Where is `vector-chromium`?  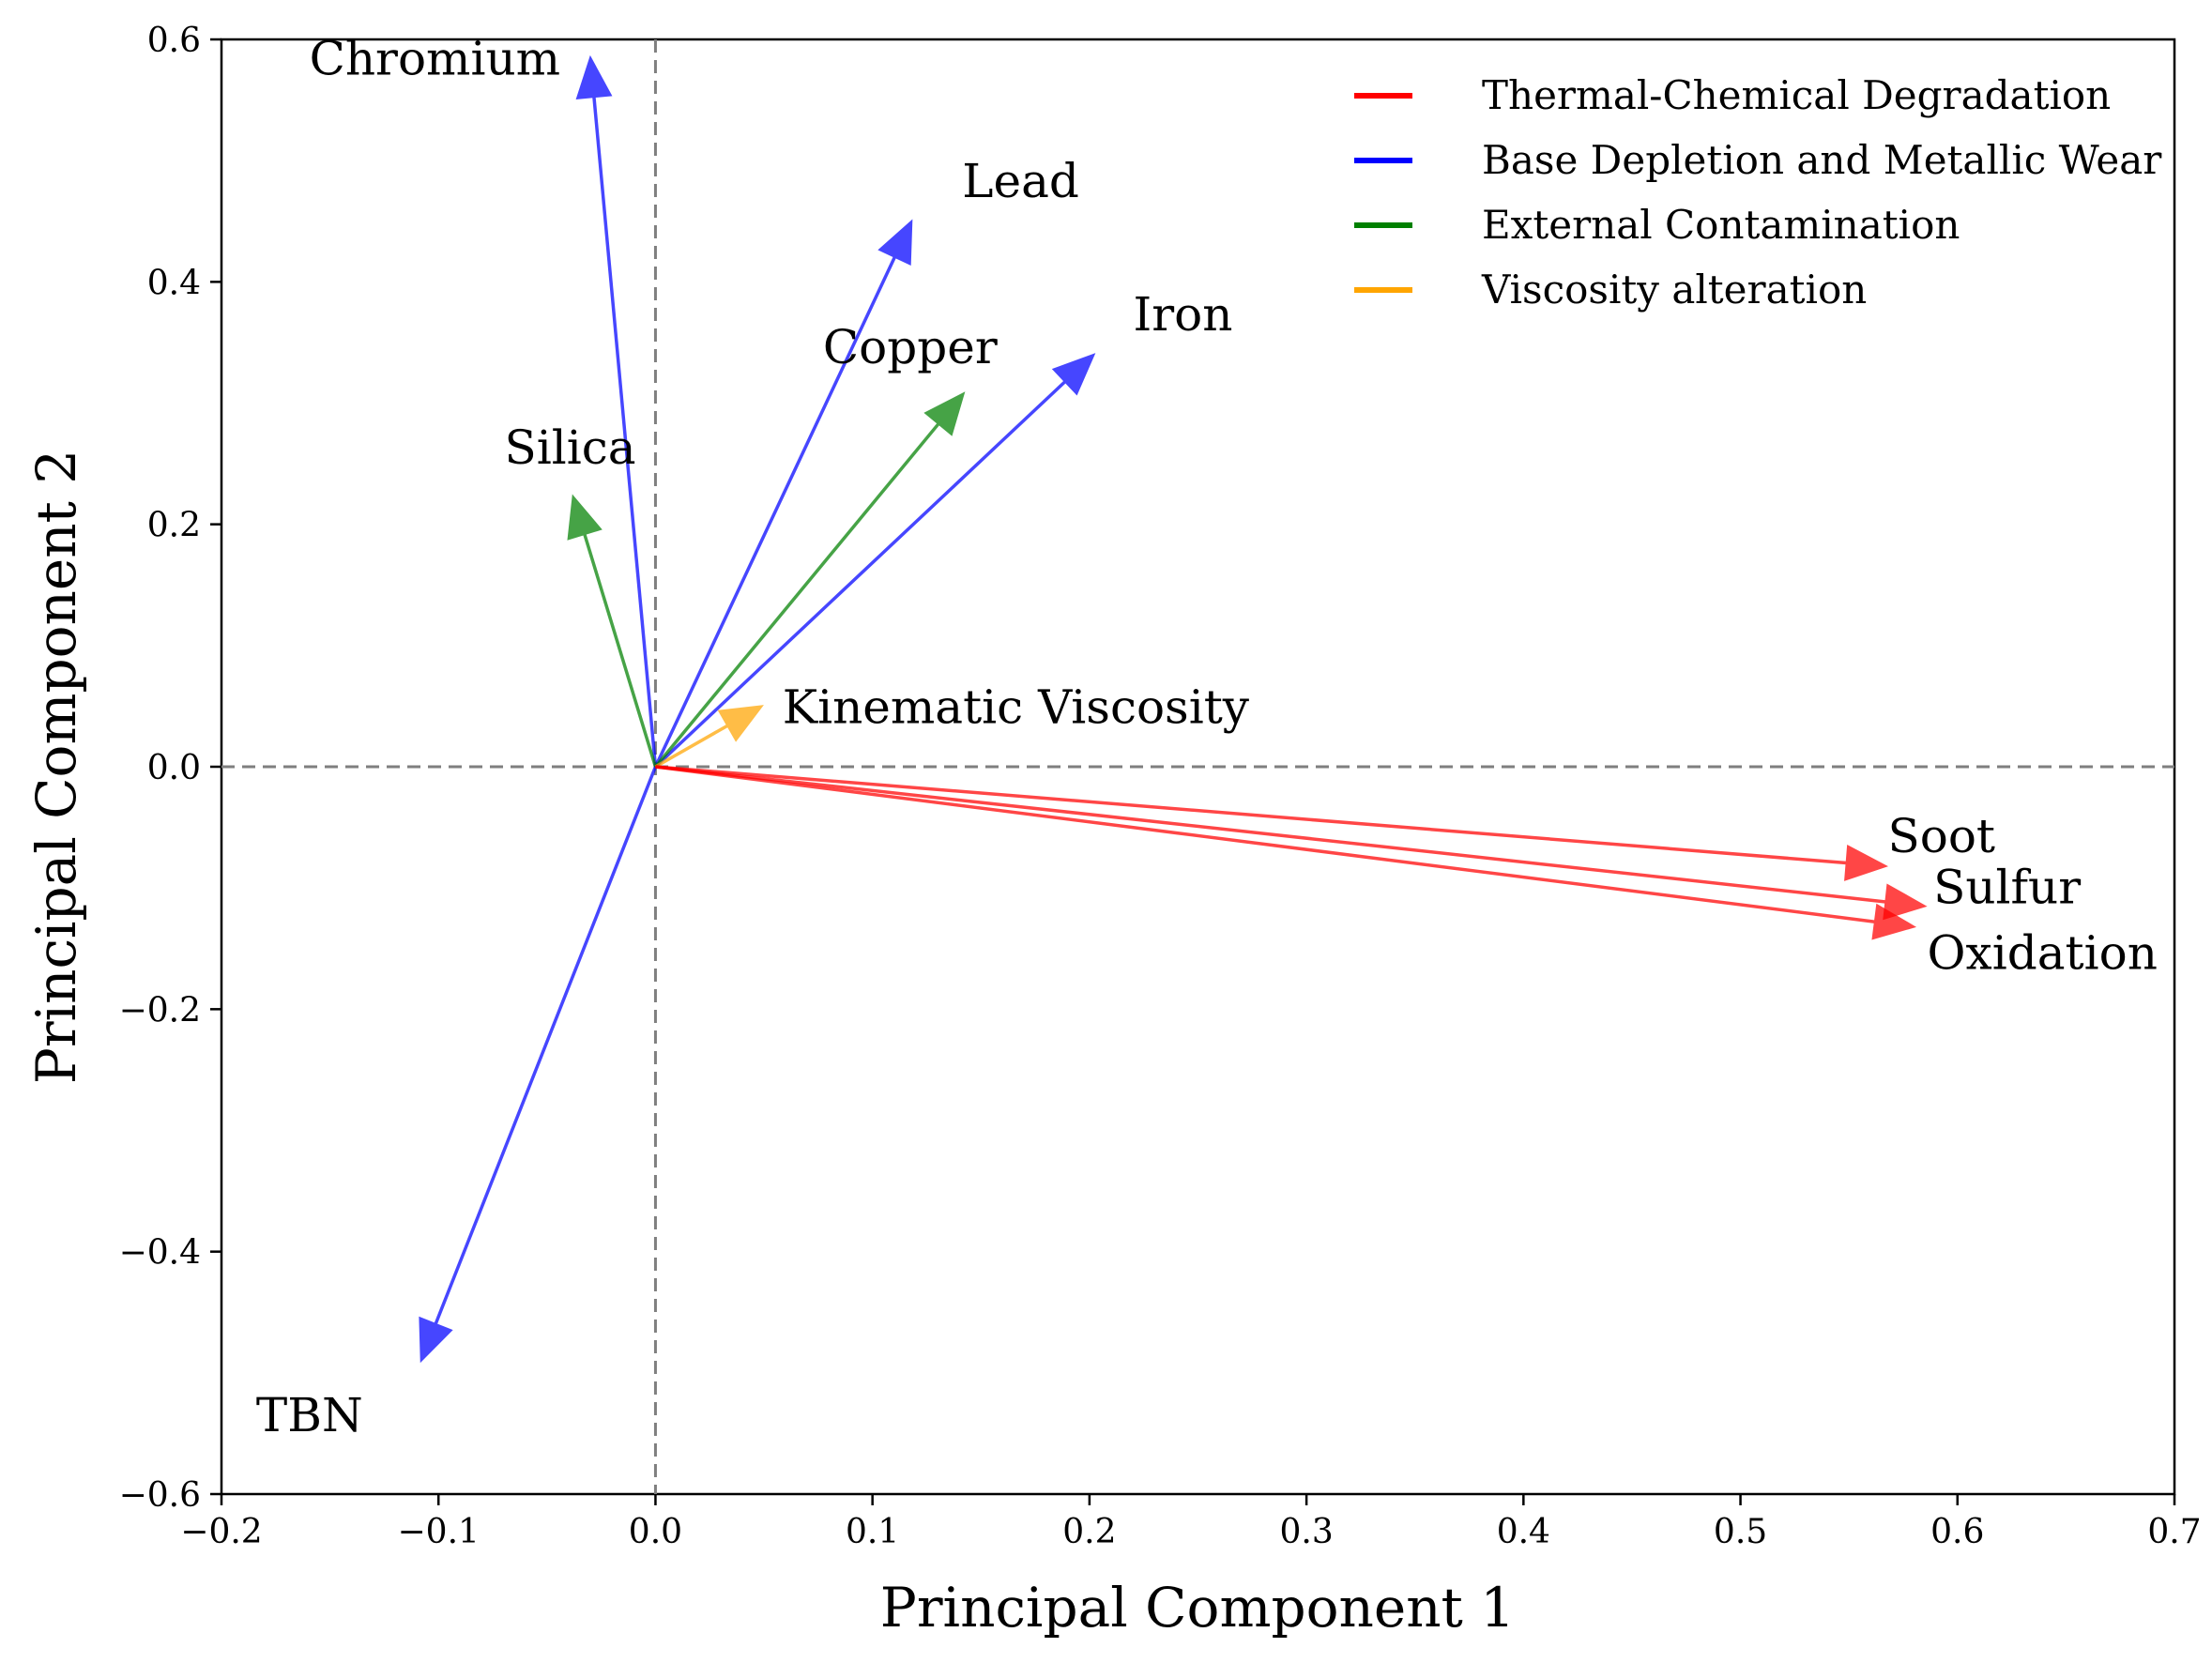
vector-chromium is located at coordinates (616, 411).